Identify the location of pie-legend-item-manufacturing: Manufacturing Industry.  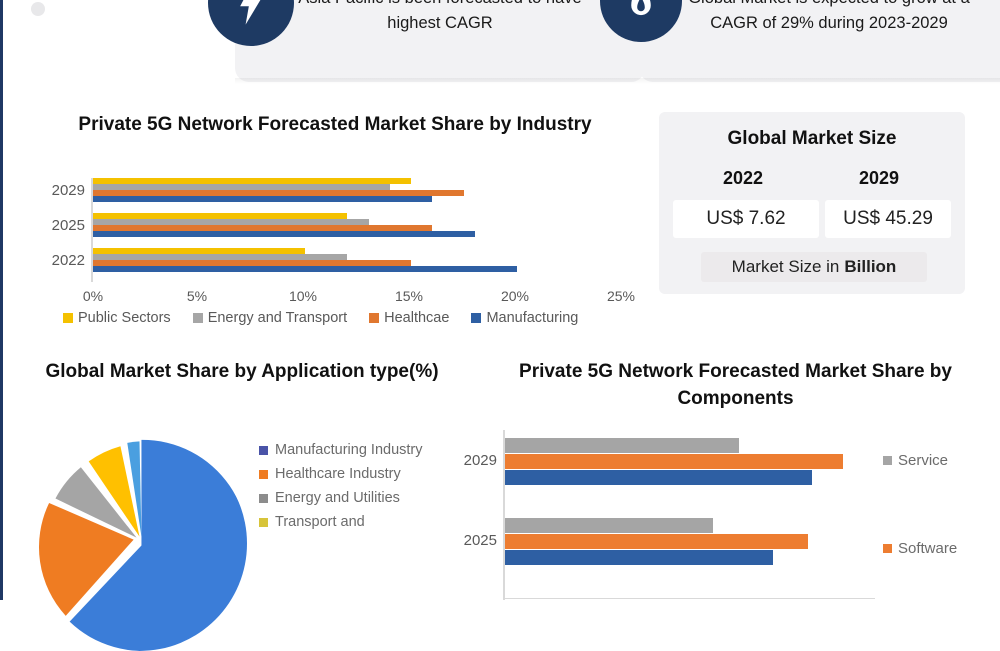
(349, 450).